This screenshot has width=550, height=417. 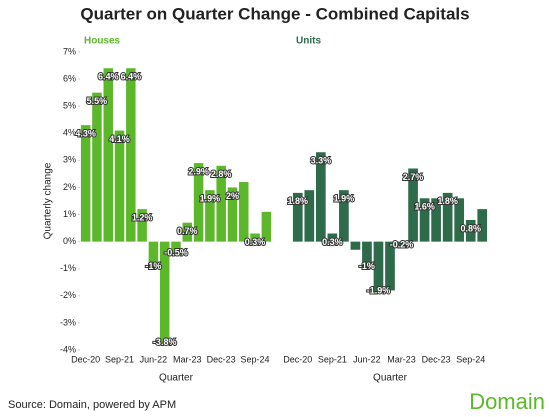 I want to click on value-label: -0.5%, so click(x=176, y=253).